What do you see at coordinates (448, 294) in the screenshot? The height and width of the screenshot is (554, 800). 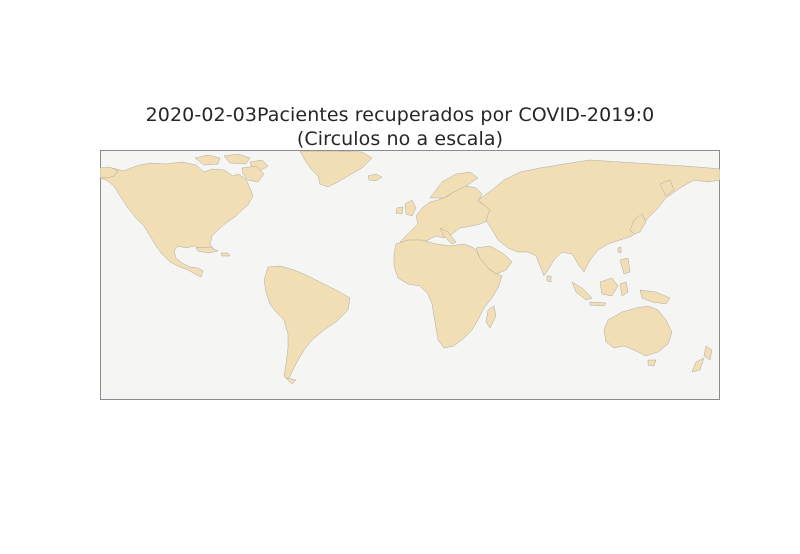 I see `africa` at bounding box center [448, 294].